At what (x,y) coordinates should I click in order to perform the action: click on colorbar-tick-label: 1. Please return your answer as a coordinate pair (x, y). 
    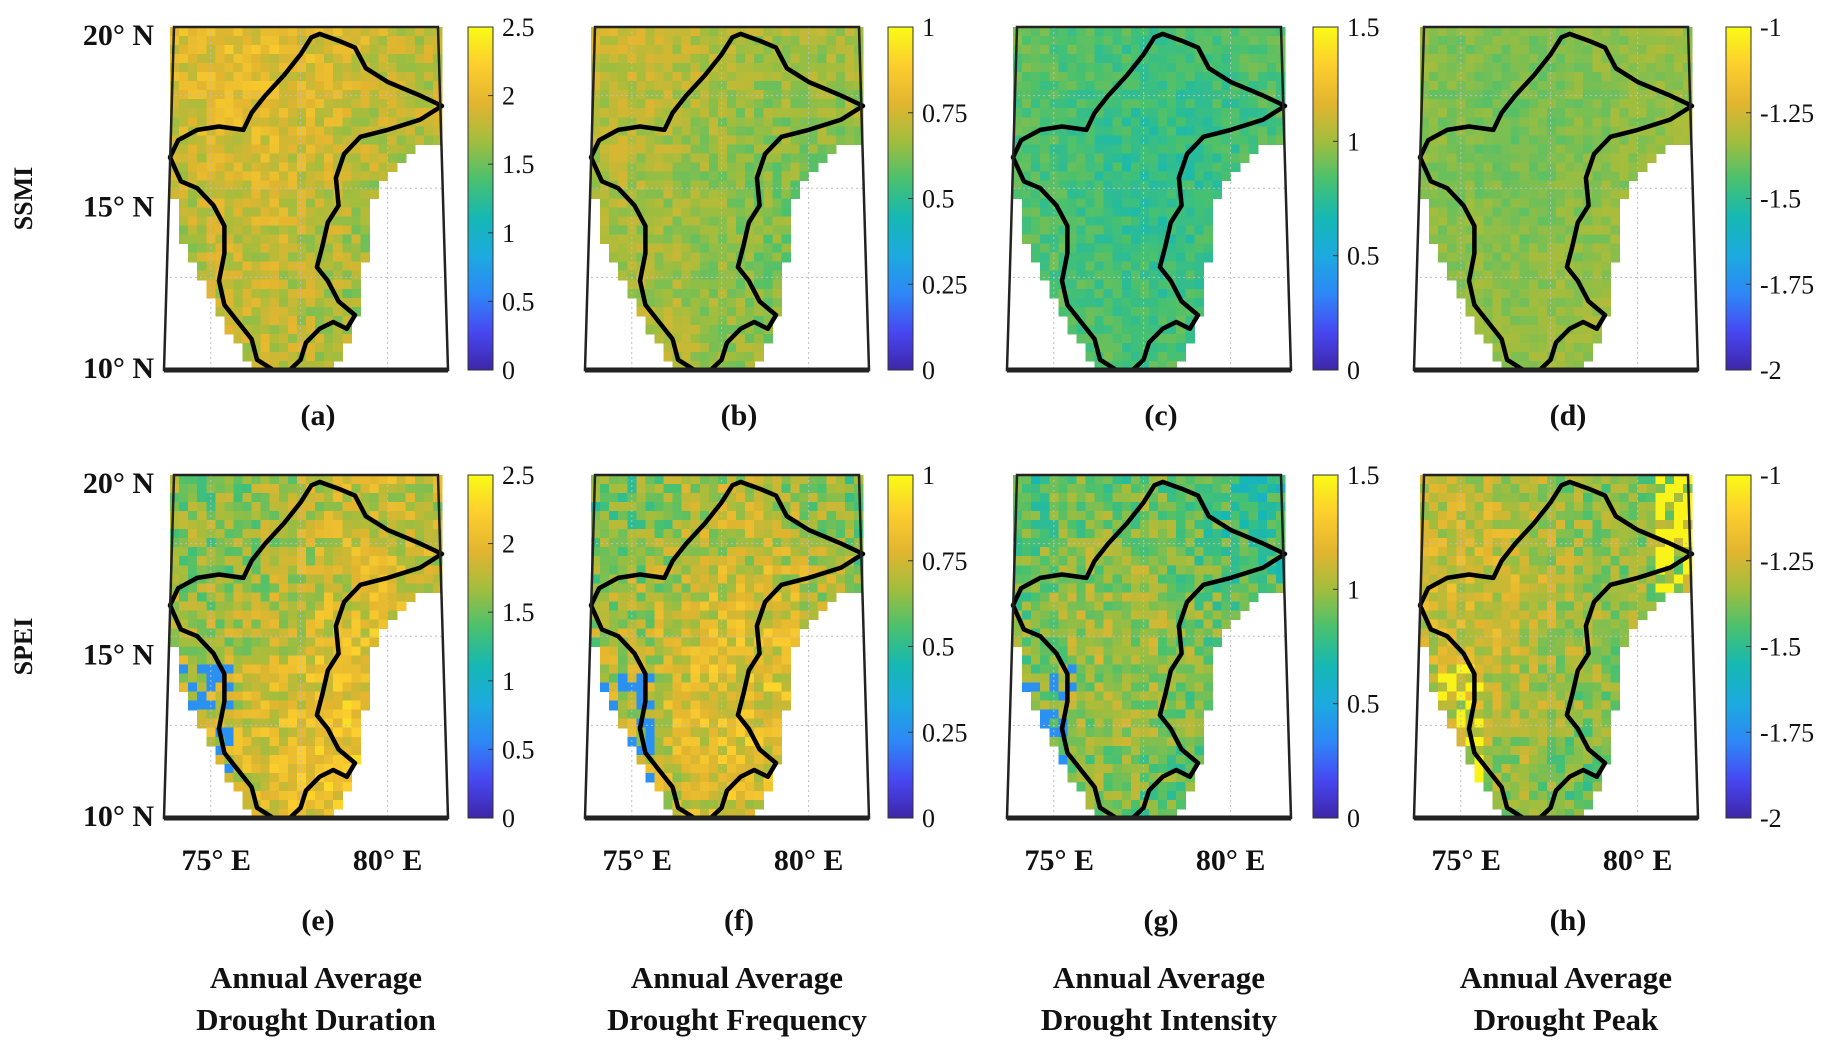
    Looking at the image, I should click on (508, 233).